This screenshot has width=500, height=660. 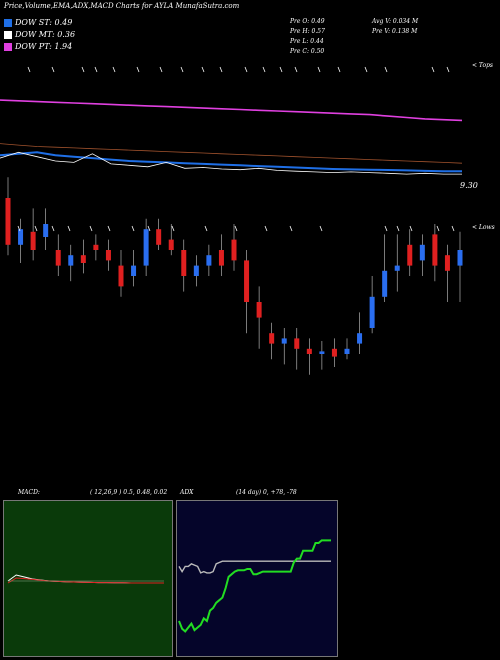 What do you see at coordinates (266, 492) in the screenshot?
I see `adx-params: (14 day) 0, +78, -78` at bounding box center [266, 492].